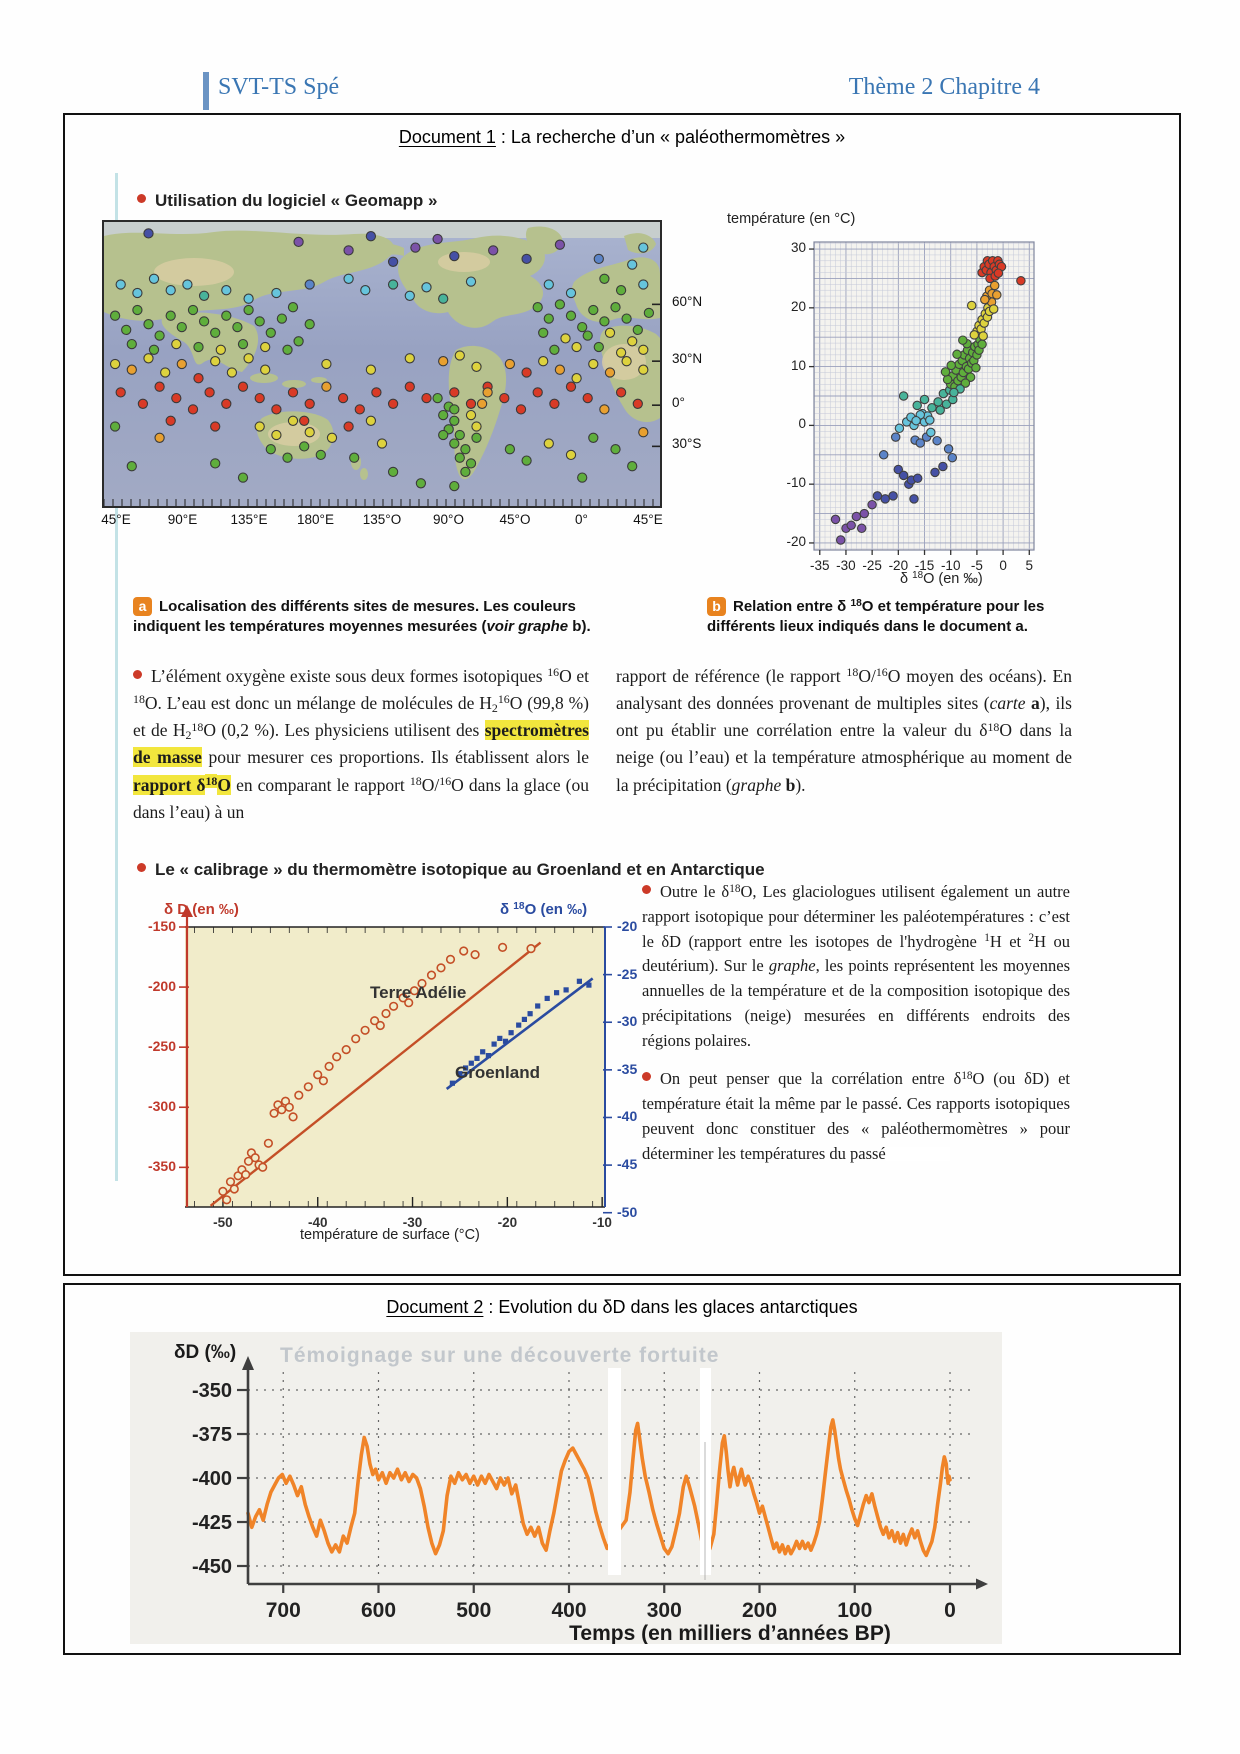 The height and width of the screenshot is (1754, 1240). Describe the element at coordinates (473, 1610) in the screenshot. I see `dd-xtick-label: 500` at that location.